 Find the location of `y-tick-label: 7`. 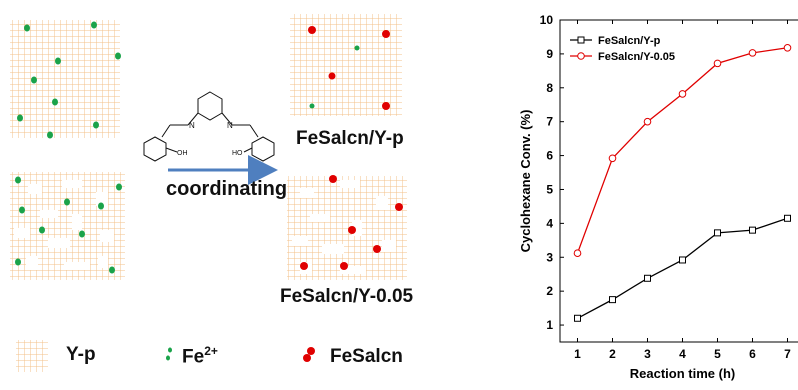

y-tick-label: 7 is located at coordinates (549, 122).